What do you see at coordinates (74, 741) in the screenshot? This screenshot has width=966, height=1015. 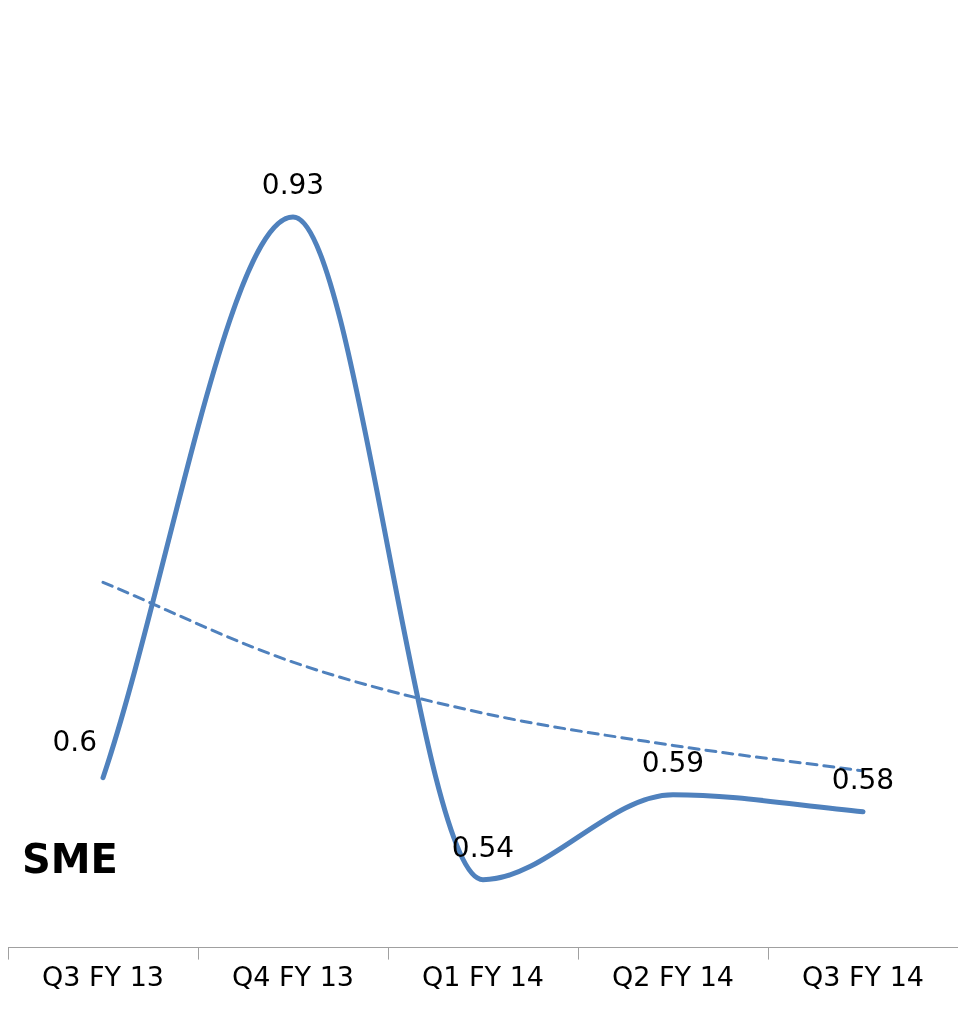 I see `data-label: 0.6` at bounding box center [74, 741].